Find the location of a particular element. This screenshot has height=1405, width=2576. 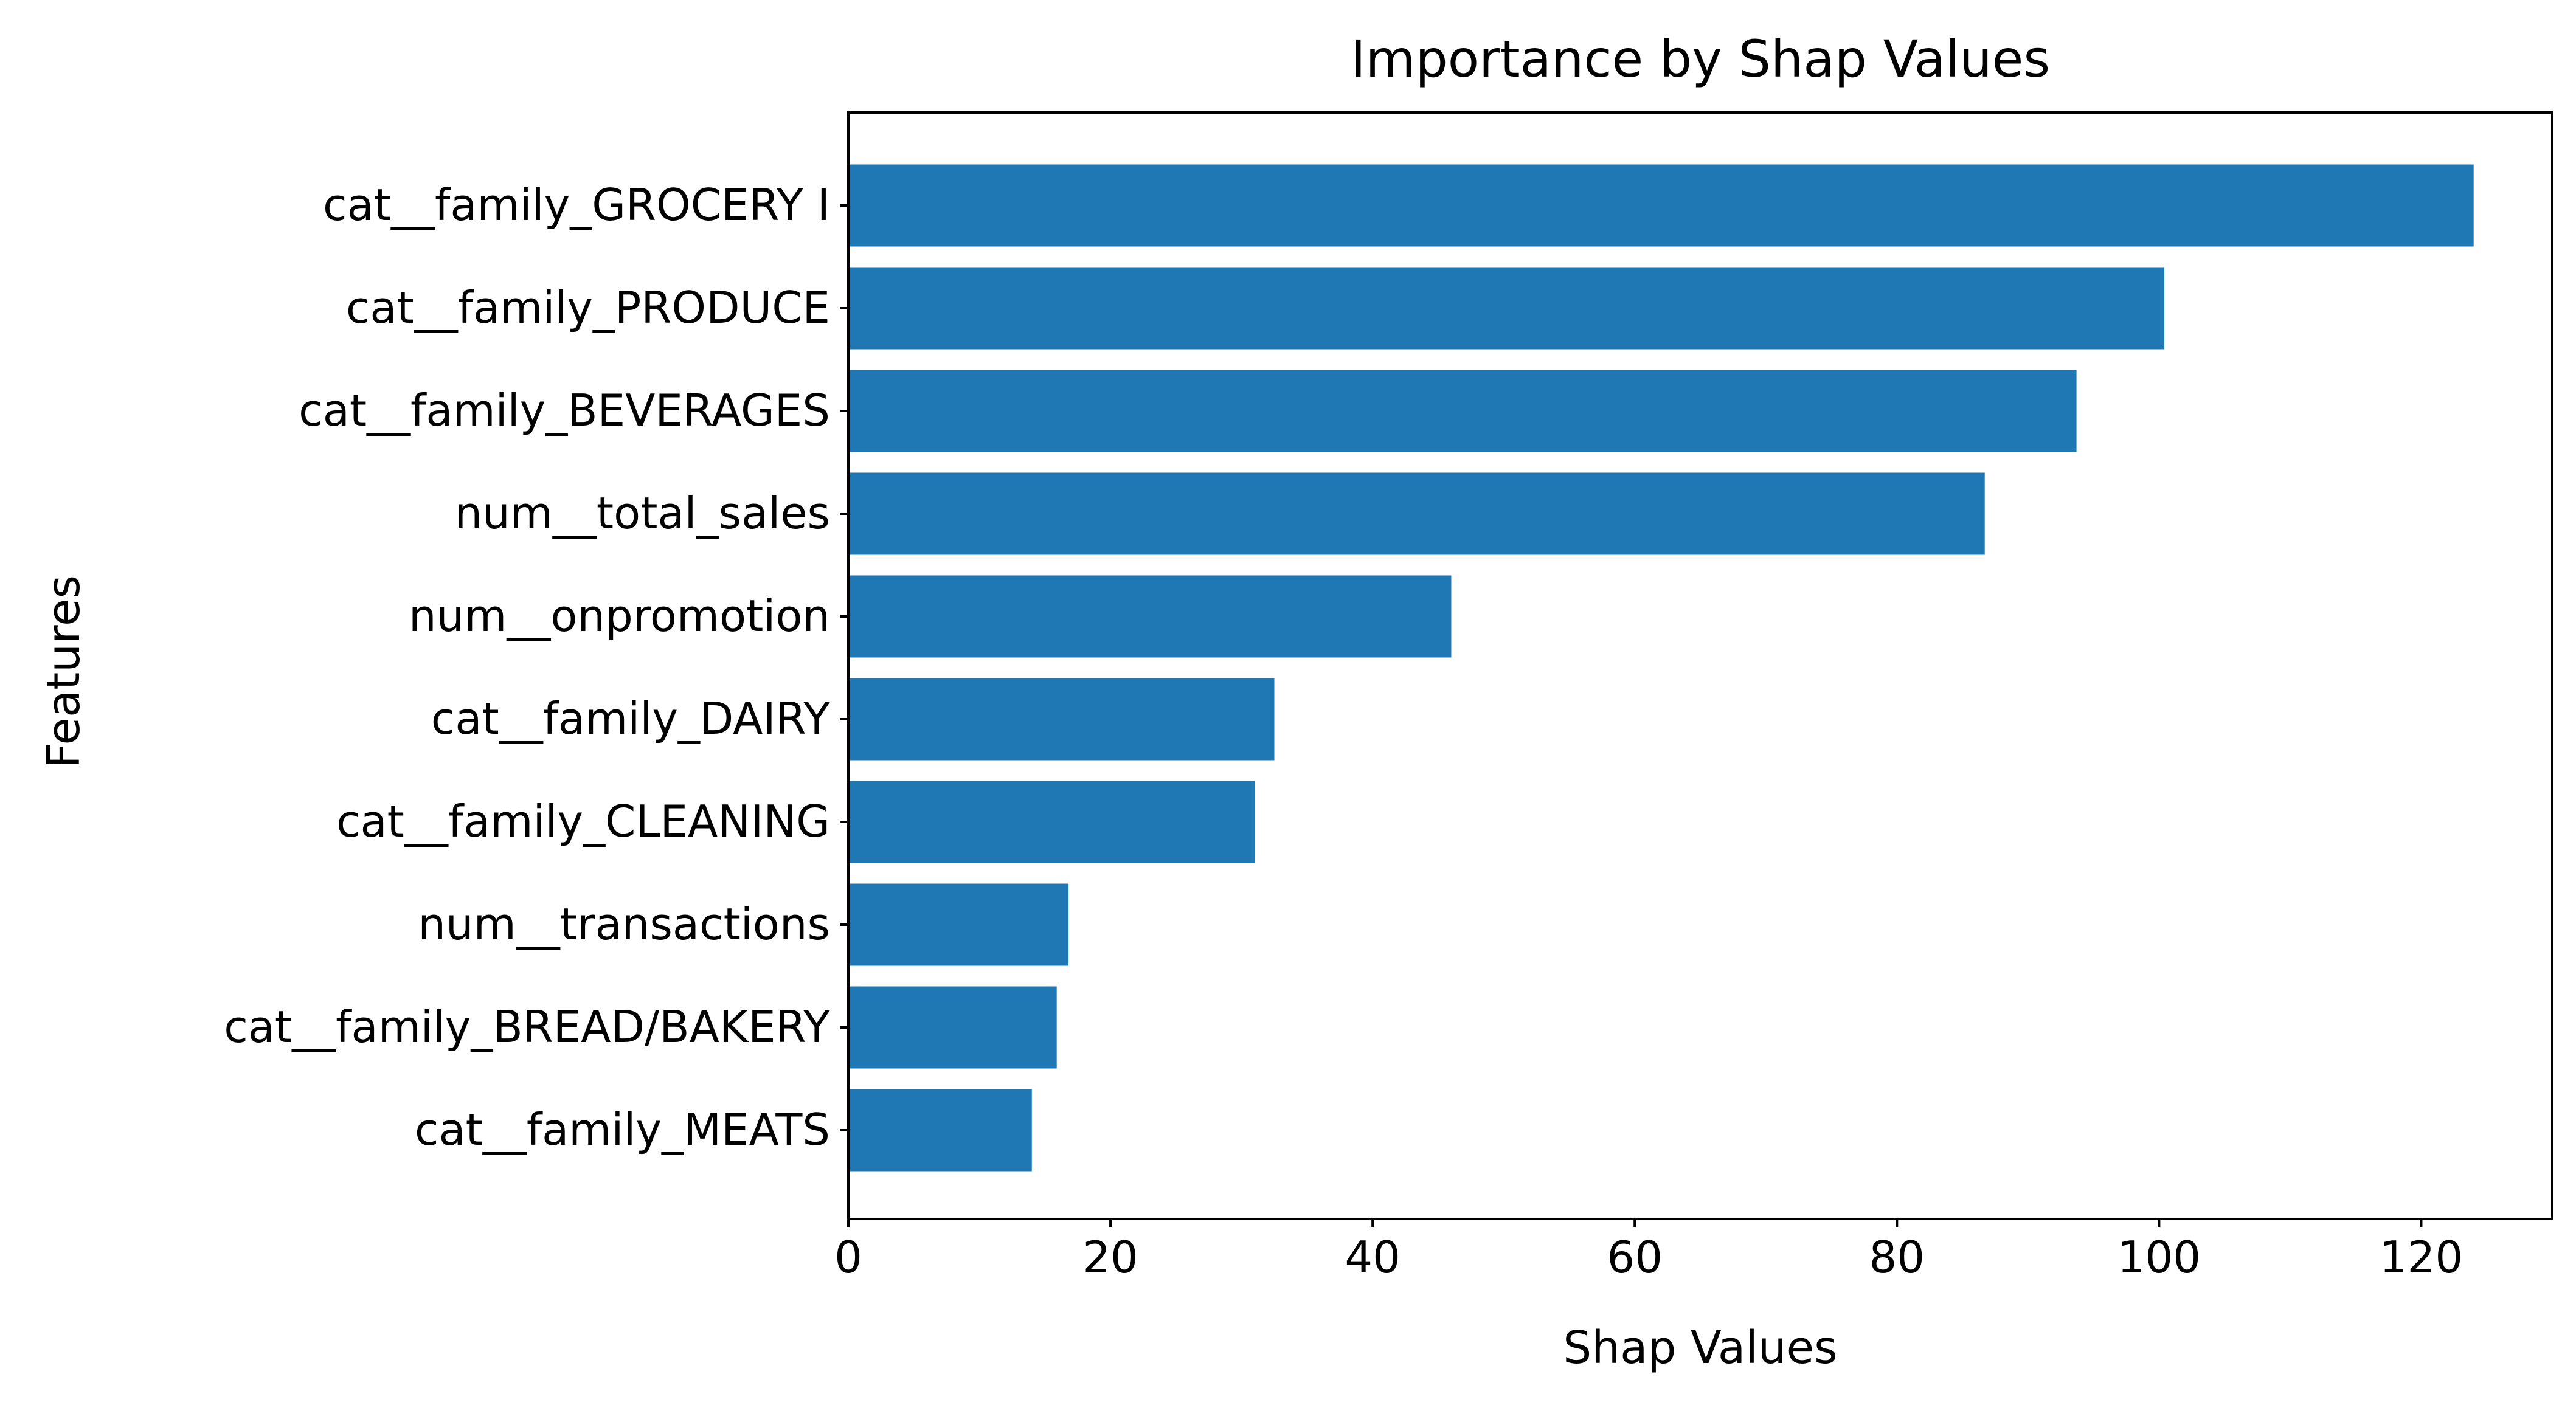

y-tick-label-0: cat__family_GROCERY I is located at coordinates (576, 204).